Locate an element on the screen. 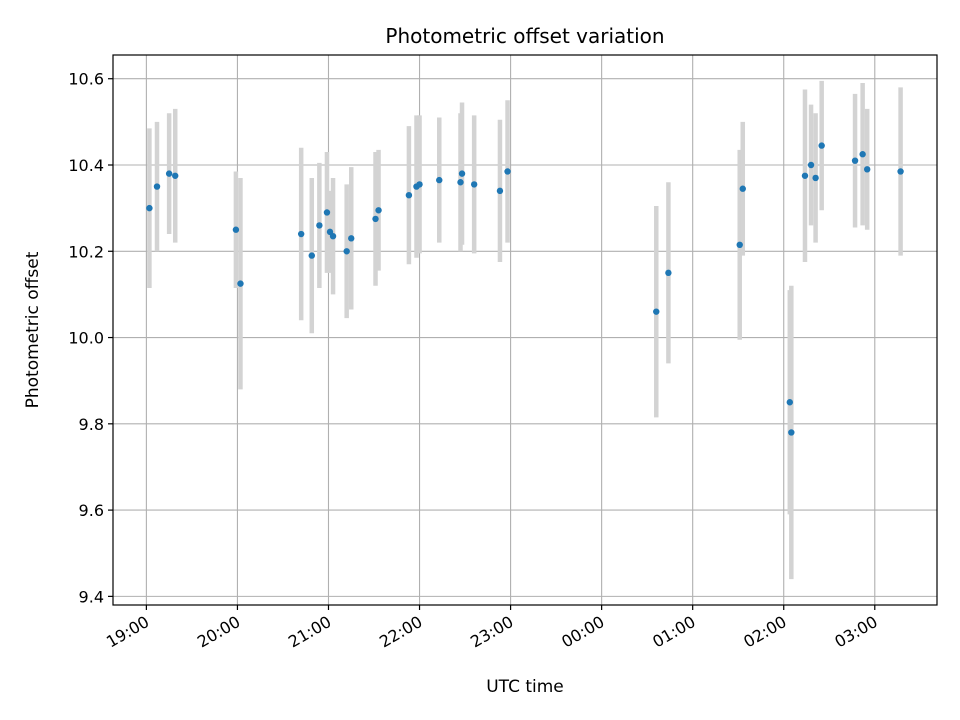  x-tick-label: 23:00 is located at coordinates (491, 632).